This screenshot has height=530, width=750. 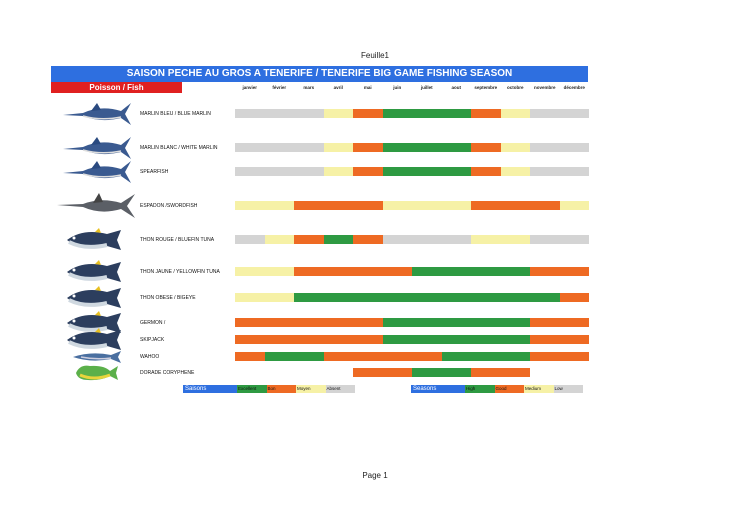 I want to click on legend-item: Bon, so click(x=281, y=389).